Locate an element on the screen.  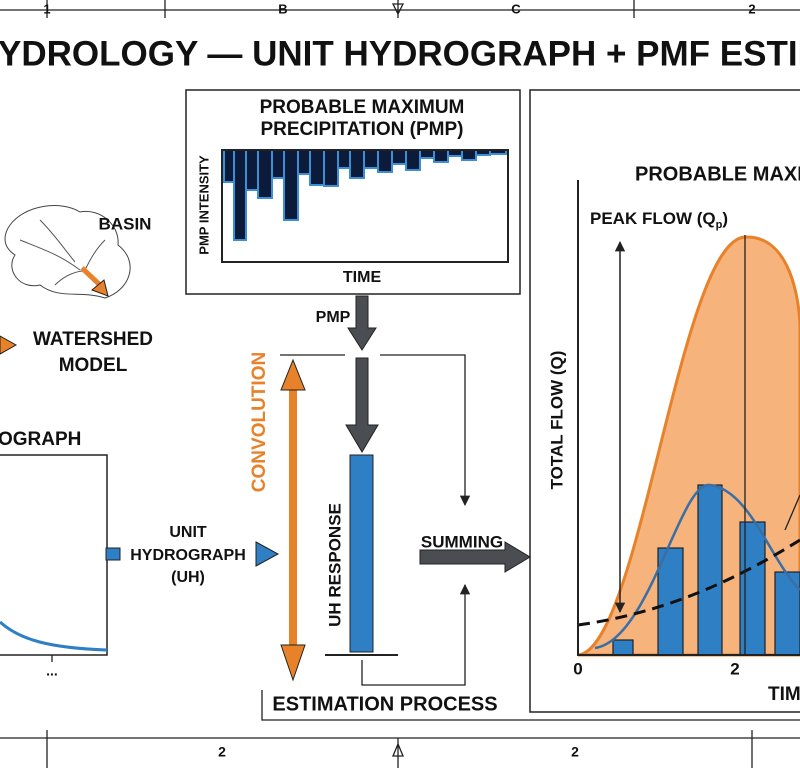
pmp-arrow-label: PMP is located at coordinates (333, 317).